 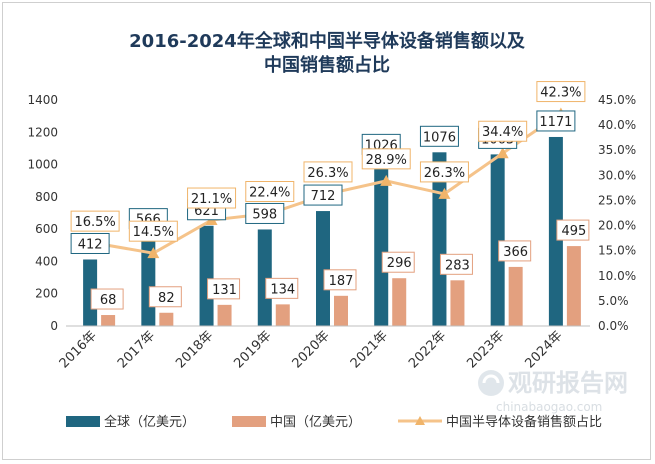 I want to click on y-left-tick-label: 200, so click(x=46, y=294).